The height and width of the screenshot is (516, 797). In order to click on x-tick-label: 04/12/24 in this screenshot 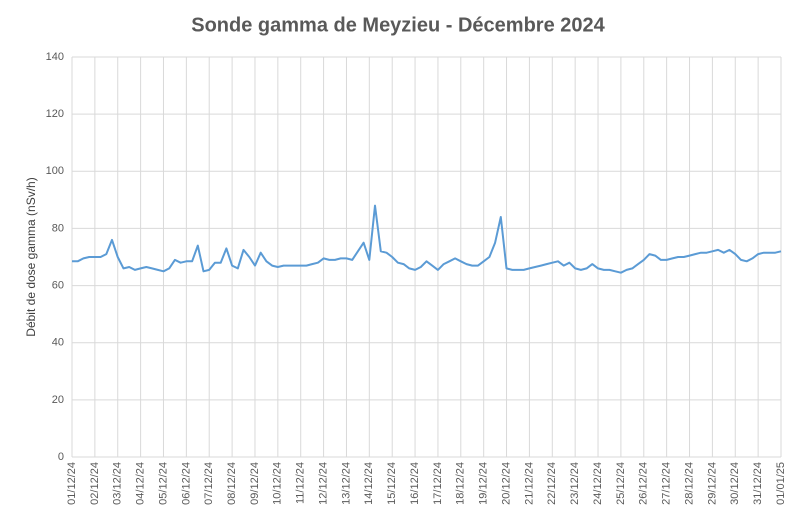, I will do `click(141, 483)`.